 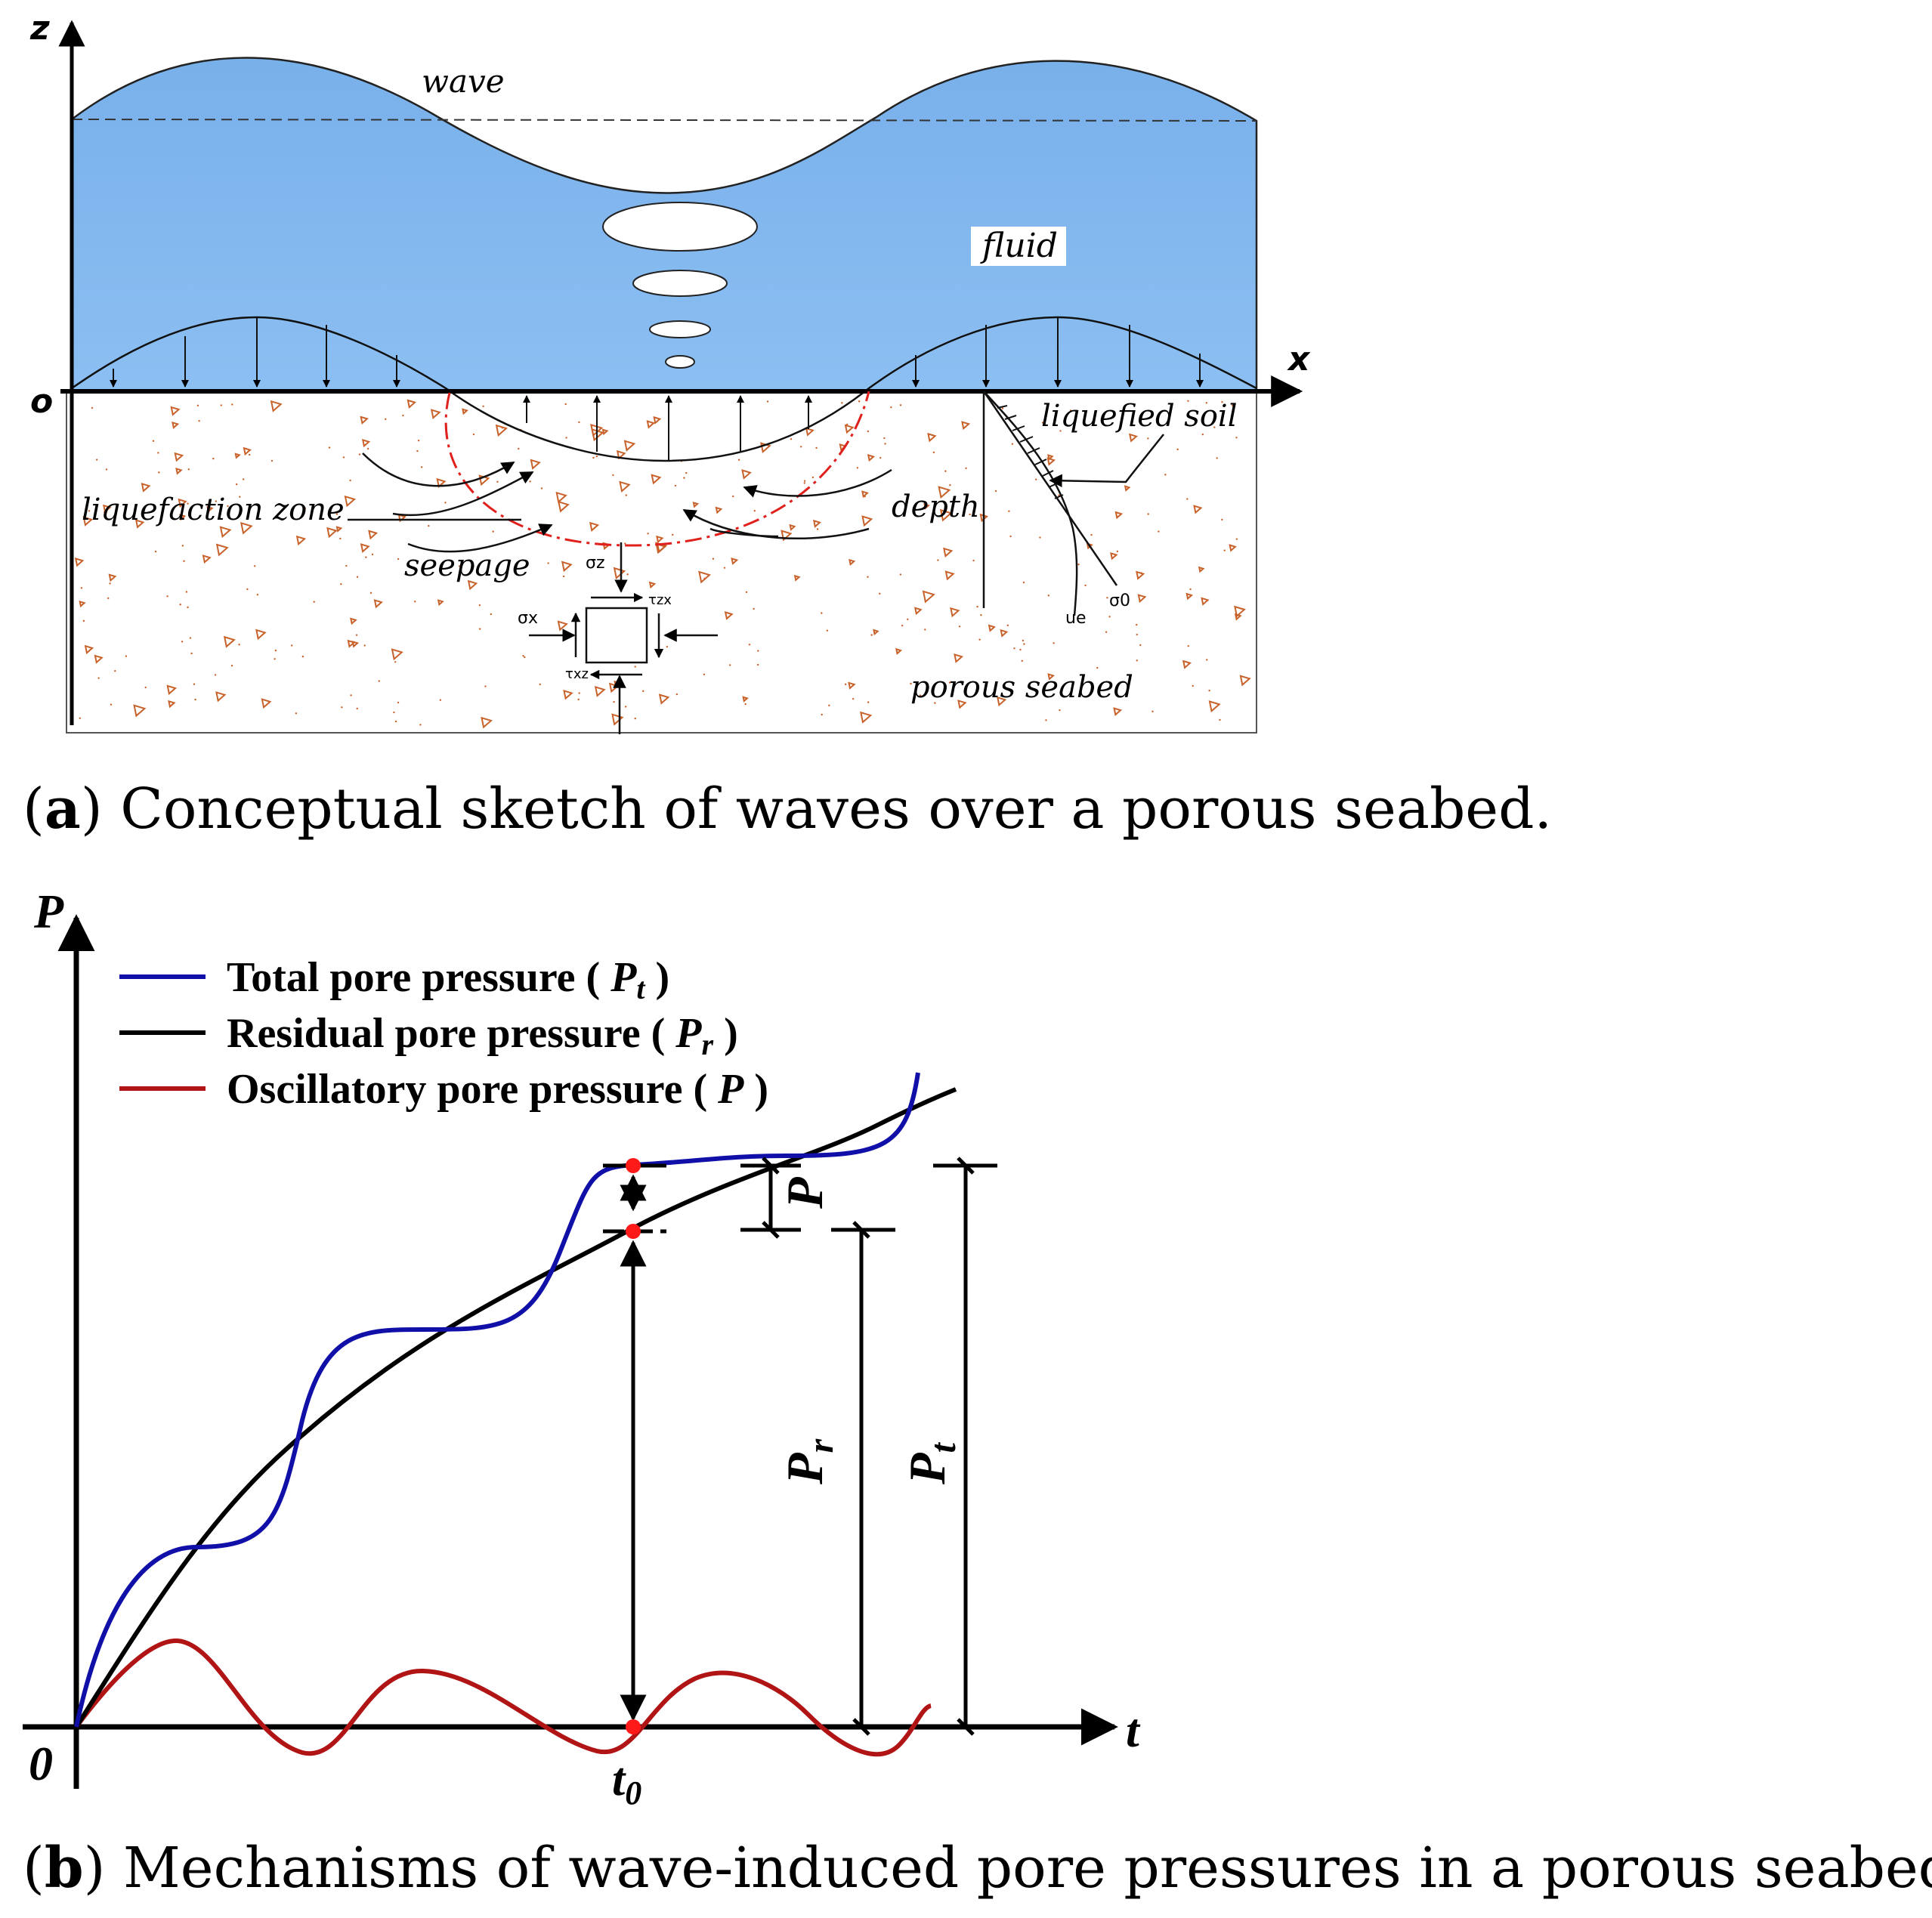 What do you see at coordinates (41, 1764) in the screenshot?
I see `origin-label: 0` at bounding box center [41, 1764].